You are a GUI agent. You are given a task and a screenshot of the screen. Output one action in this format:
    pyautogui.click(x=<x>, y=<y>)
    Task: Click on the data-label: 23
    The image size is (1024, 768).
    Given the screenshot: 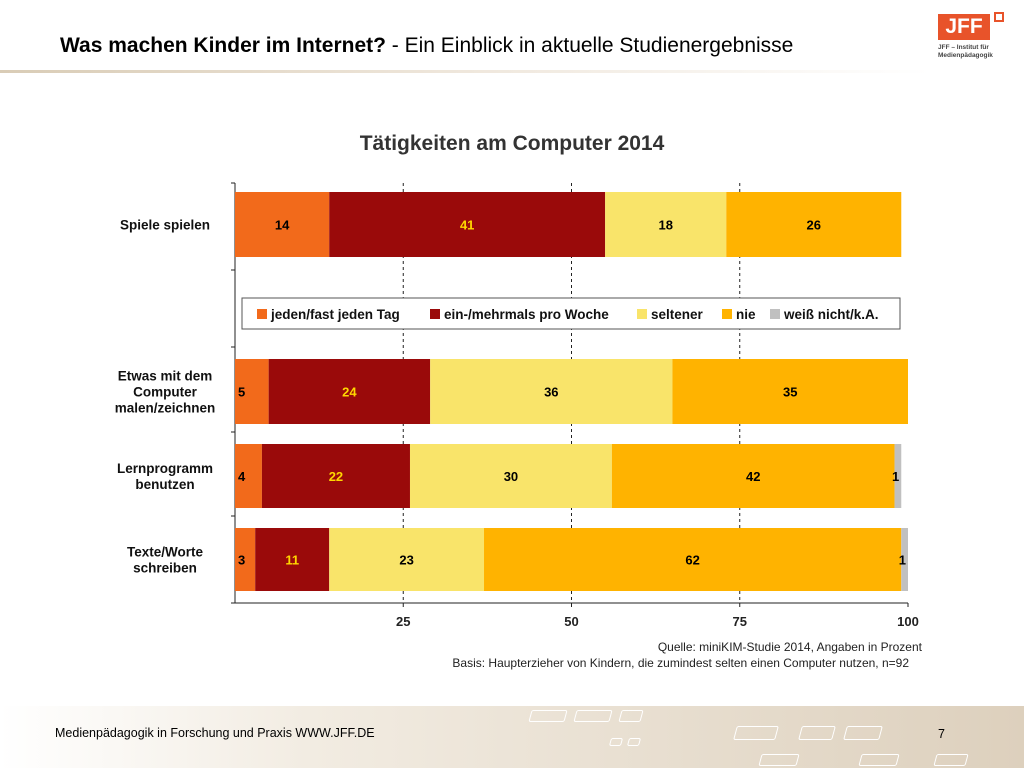 What is the action you would take?
    pyautogui.click(x=406, y=560)
    